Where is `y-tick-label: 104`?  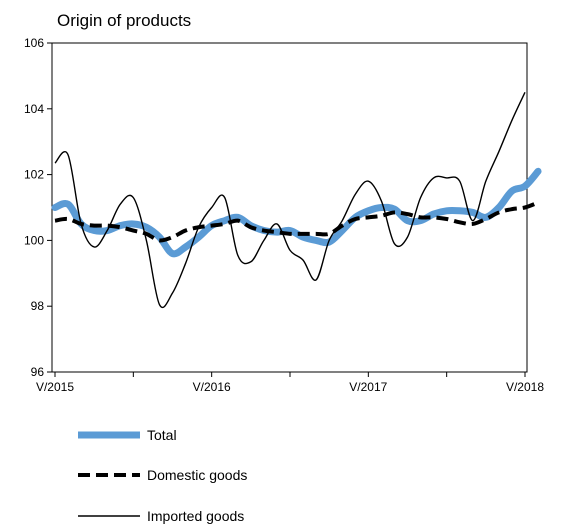 y-tick-label: 104 is located at coordinates (34, 109).